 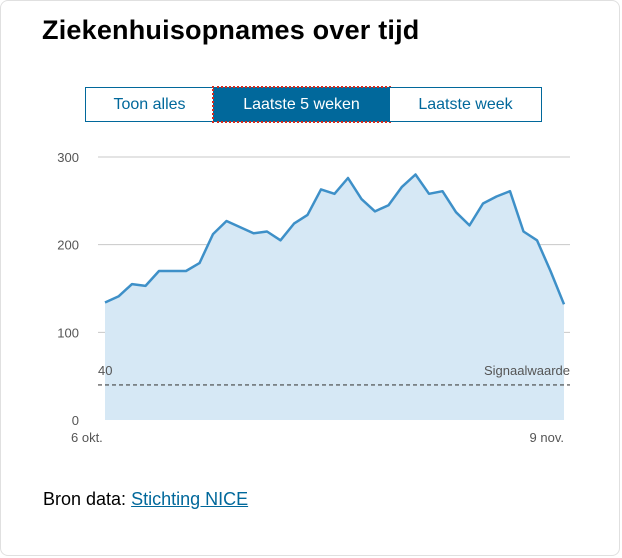 I want to click on y-tick-label: 200, so click(x=68, y=245).